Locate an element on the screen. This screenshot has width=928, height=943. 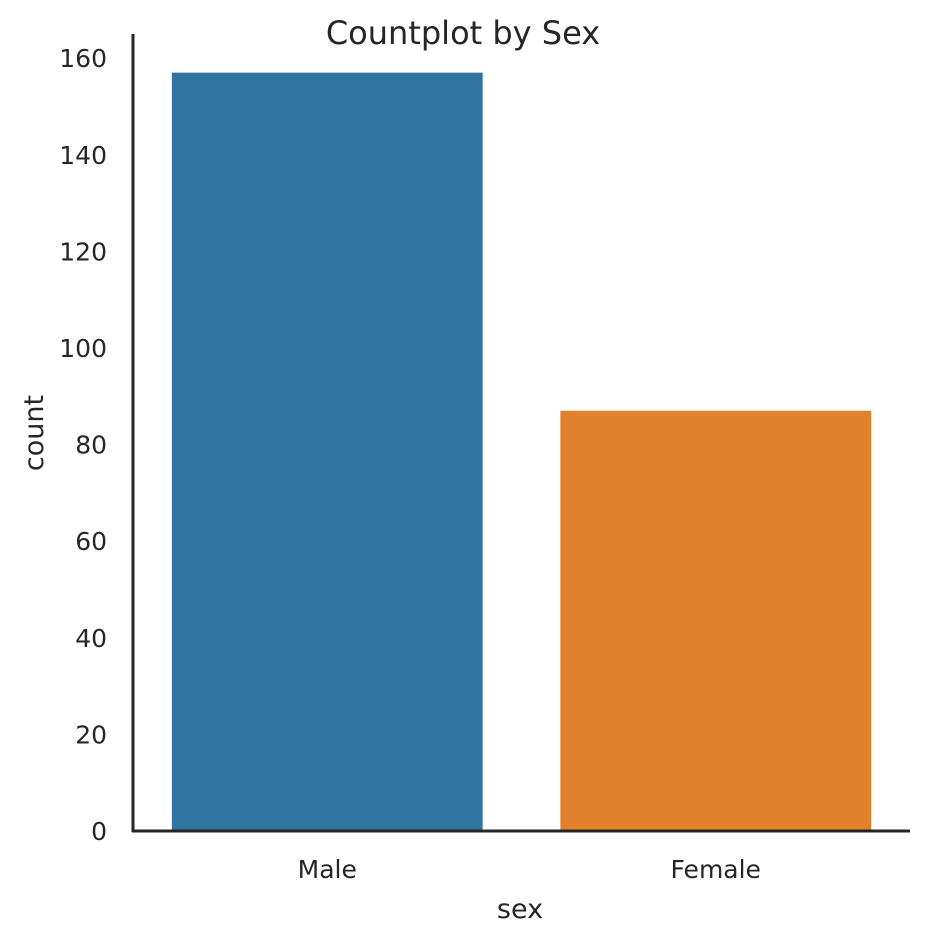
chart-title: Countplot by Sex is located at coordinates (463, 33).